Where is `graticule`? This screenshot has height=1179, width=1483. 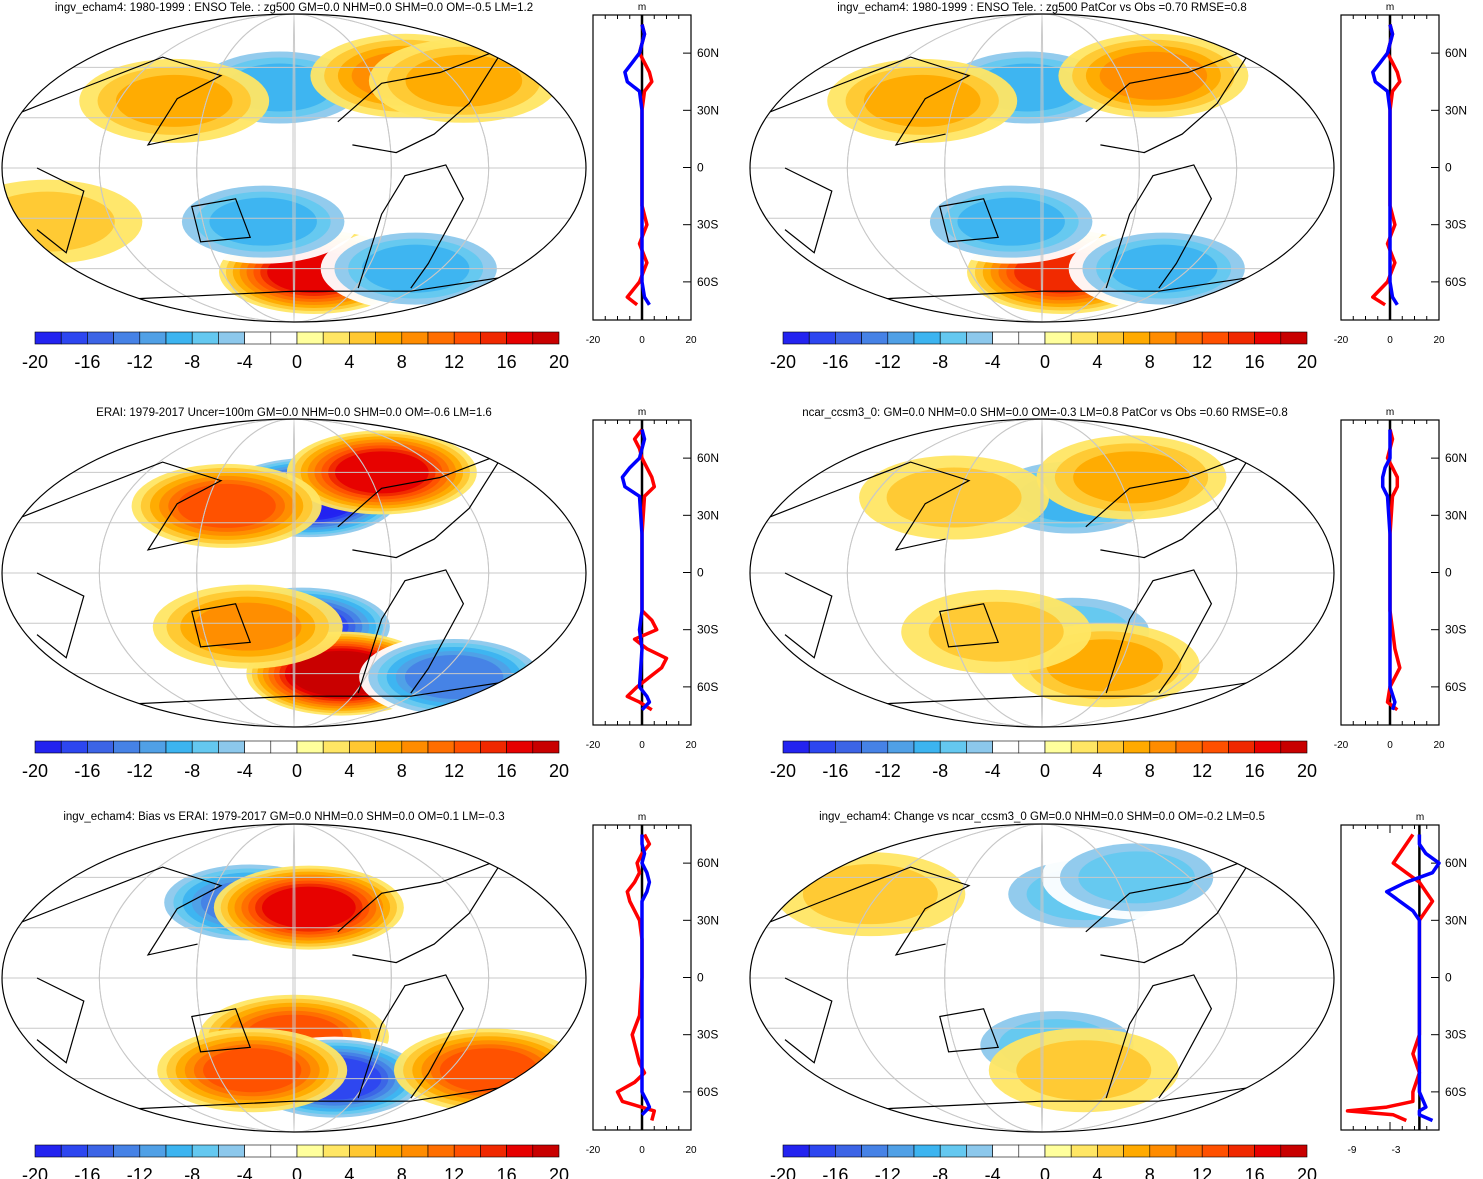 graticule is located at coordinates (294, 978).